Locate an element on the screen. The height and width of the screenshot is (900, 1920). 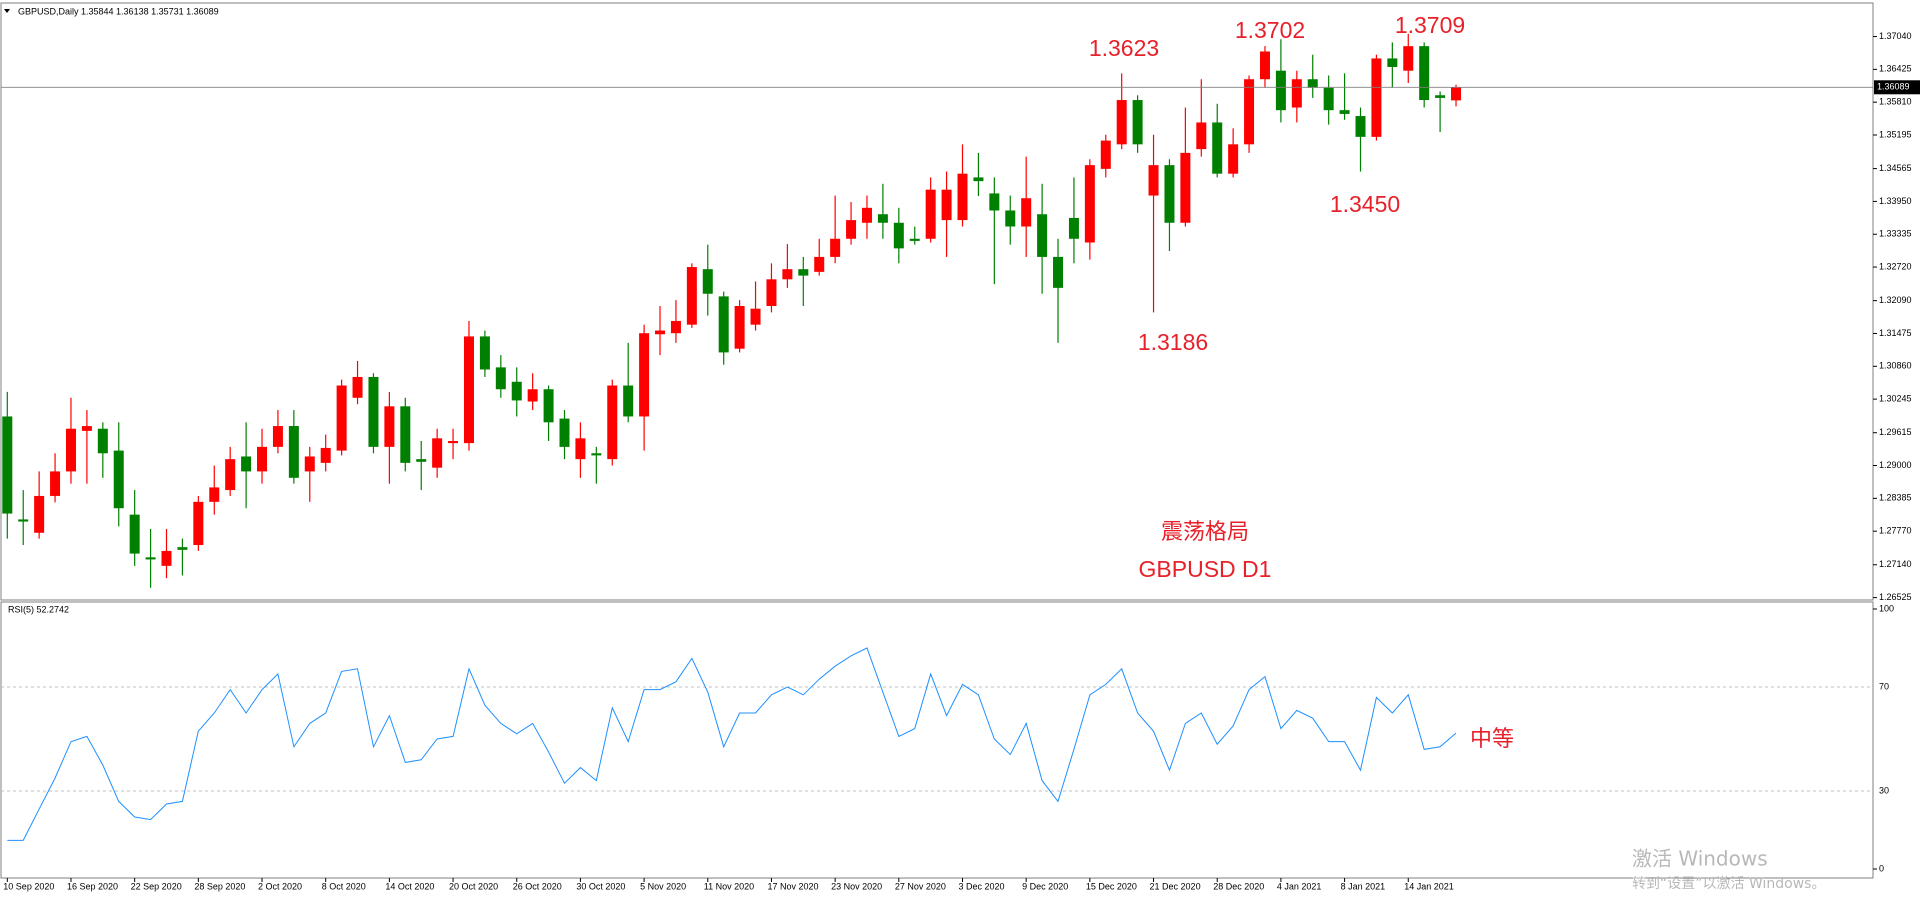
x-tick-label: 23 Nov 2020 is located at coordinates (856, 886).